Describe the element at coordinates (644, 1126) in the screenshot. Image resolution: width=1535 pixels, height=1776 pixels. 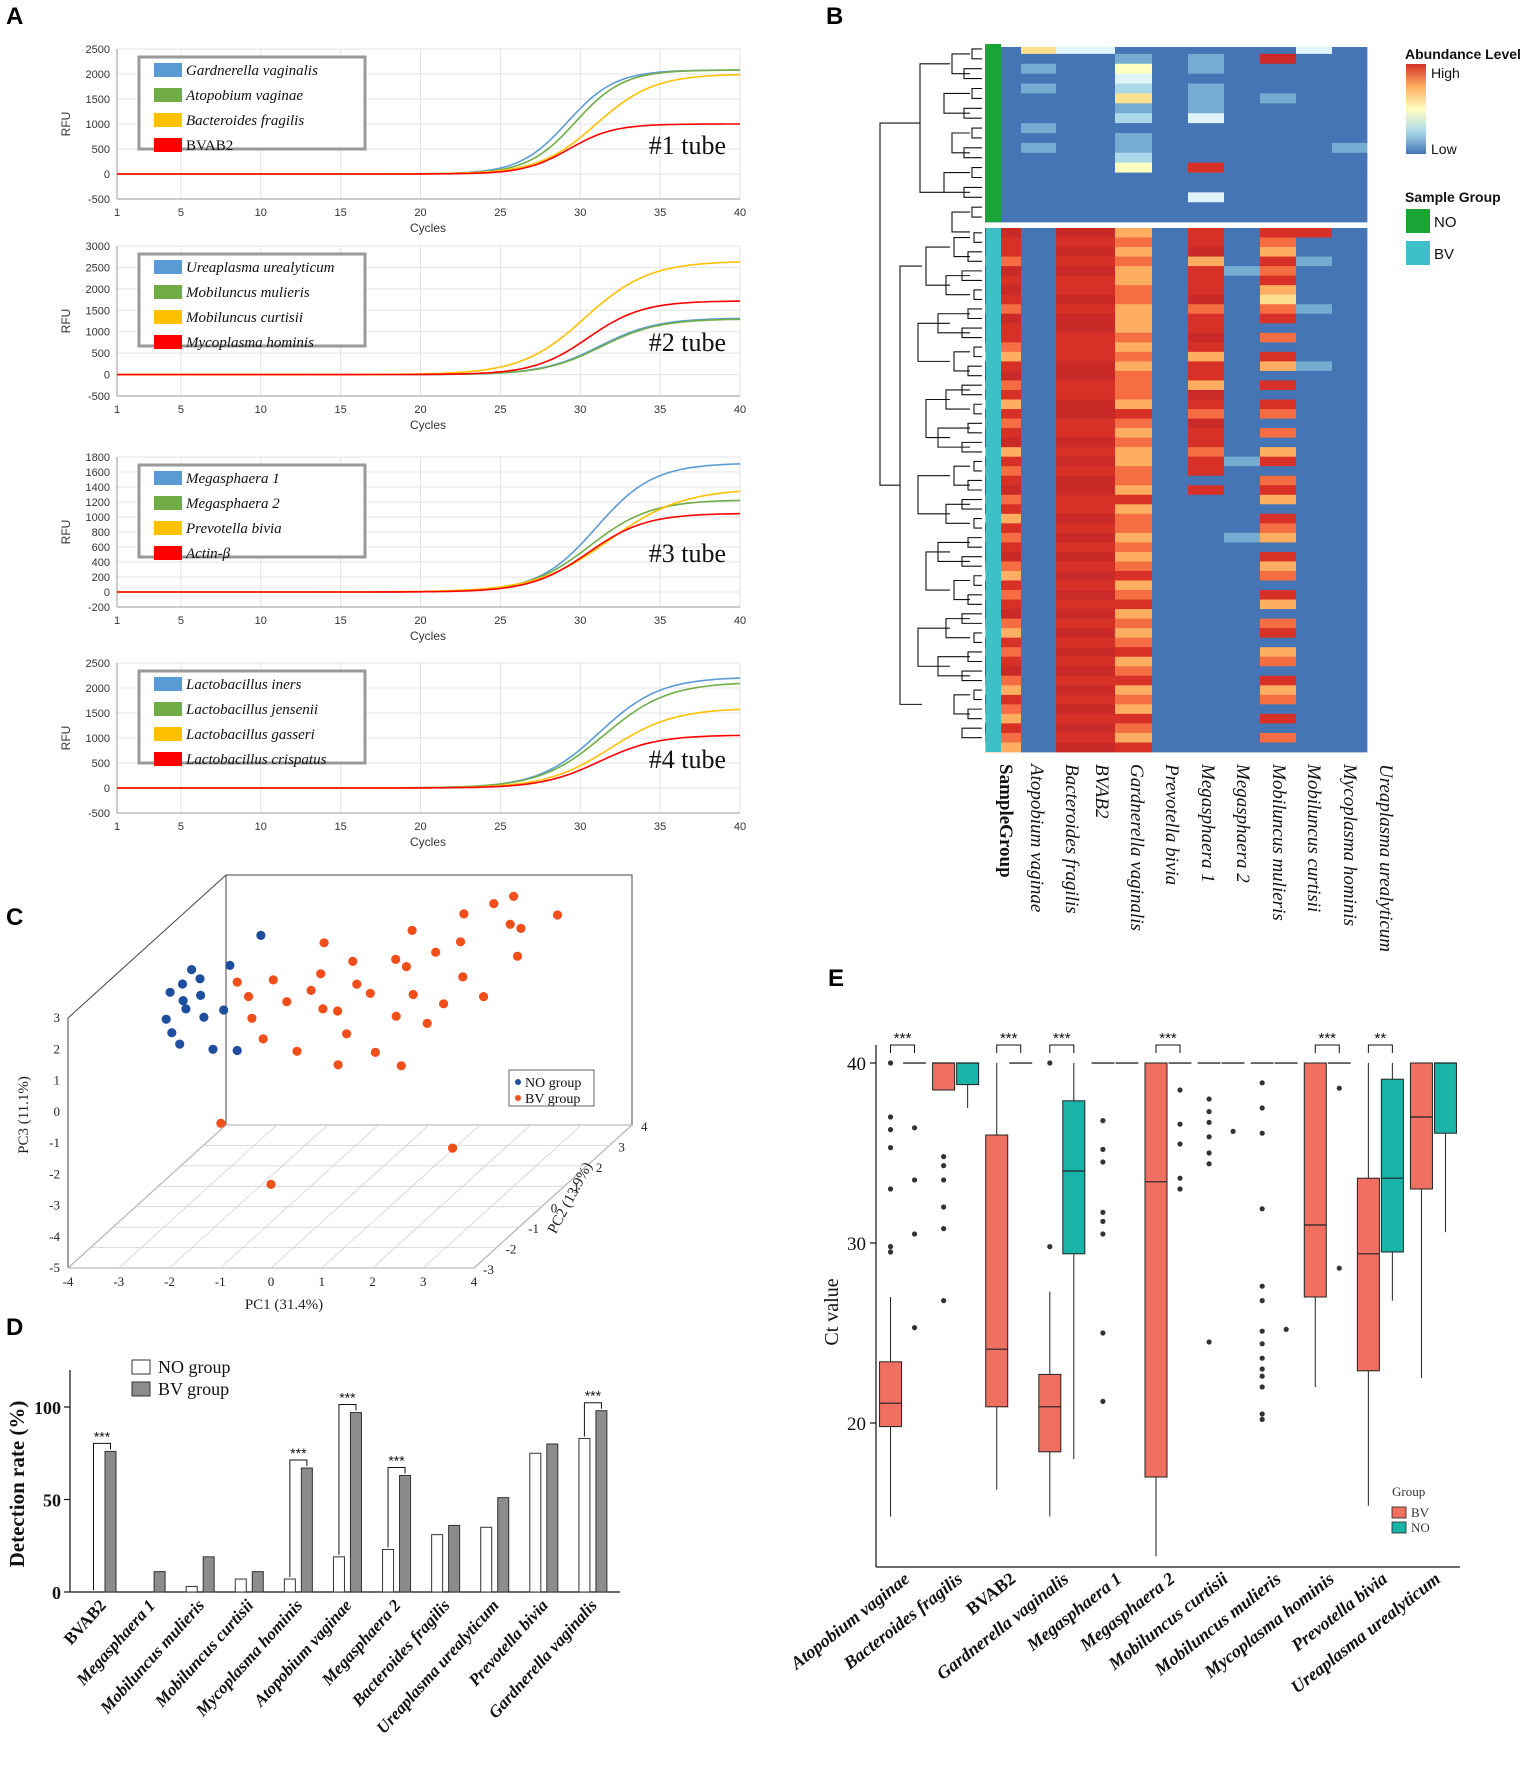
I see `pc2-tick-label: 4` at that location.